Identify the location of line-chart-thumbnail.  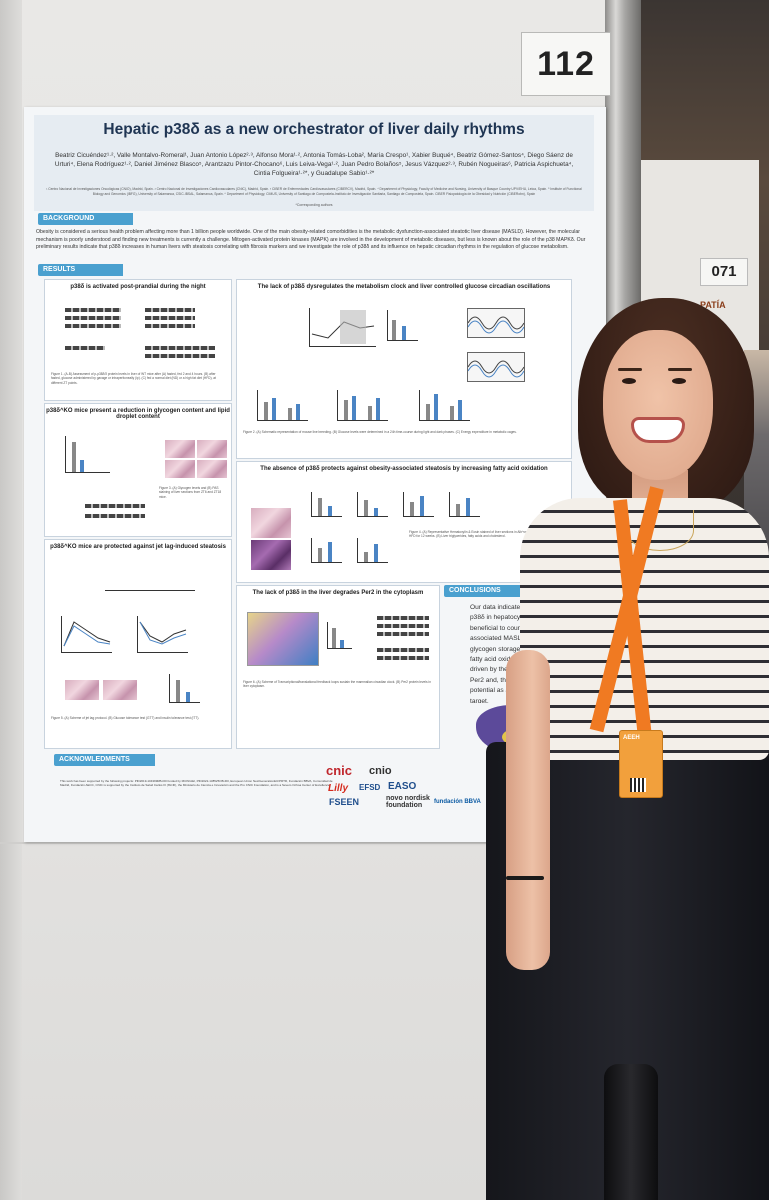
(342, 327).